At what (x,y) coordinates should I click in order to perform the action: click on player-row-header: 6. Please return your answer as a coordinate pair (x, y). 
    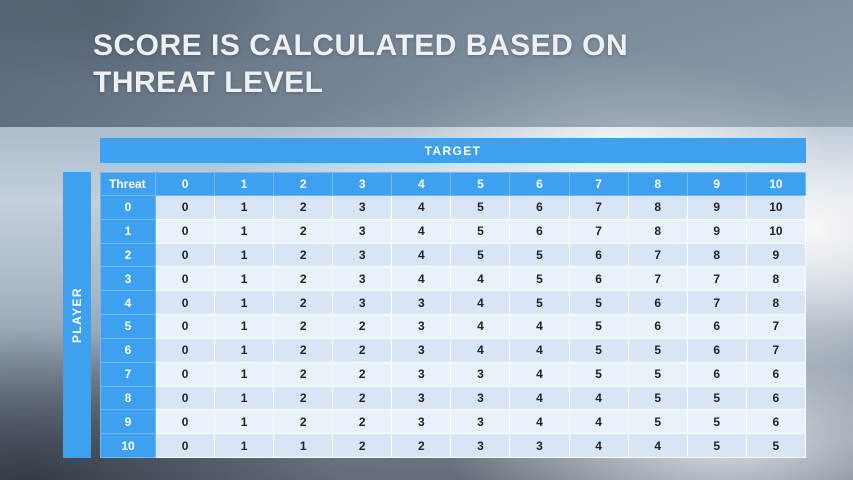
    Looking at the image, I should click on (128, 350).